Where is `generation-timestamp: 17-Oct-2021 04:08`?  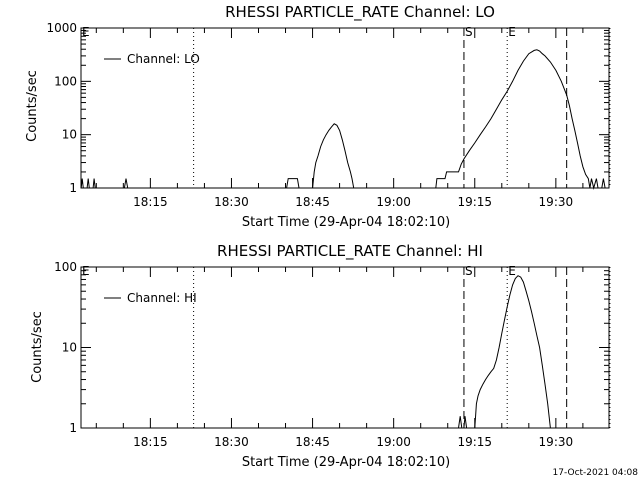
generation-timestamp: 17-Oct-2021 04:08 is located at coordinates (596, 473).